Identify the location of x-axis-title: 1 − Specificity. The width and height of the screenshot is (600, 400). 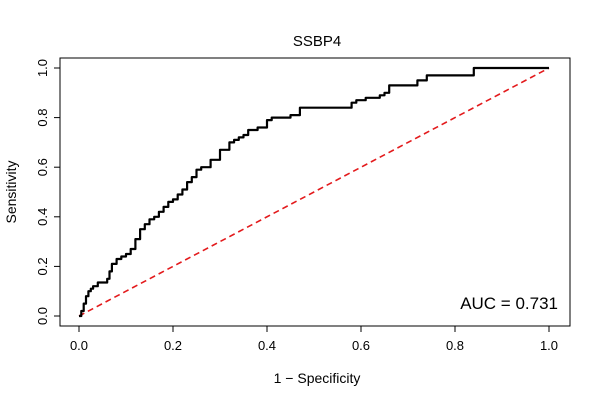
(317, 378).